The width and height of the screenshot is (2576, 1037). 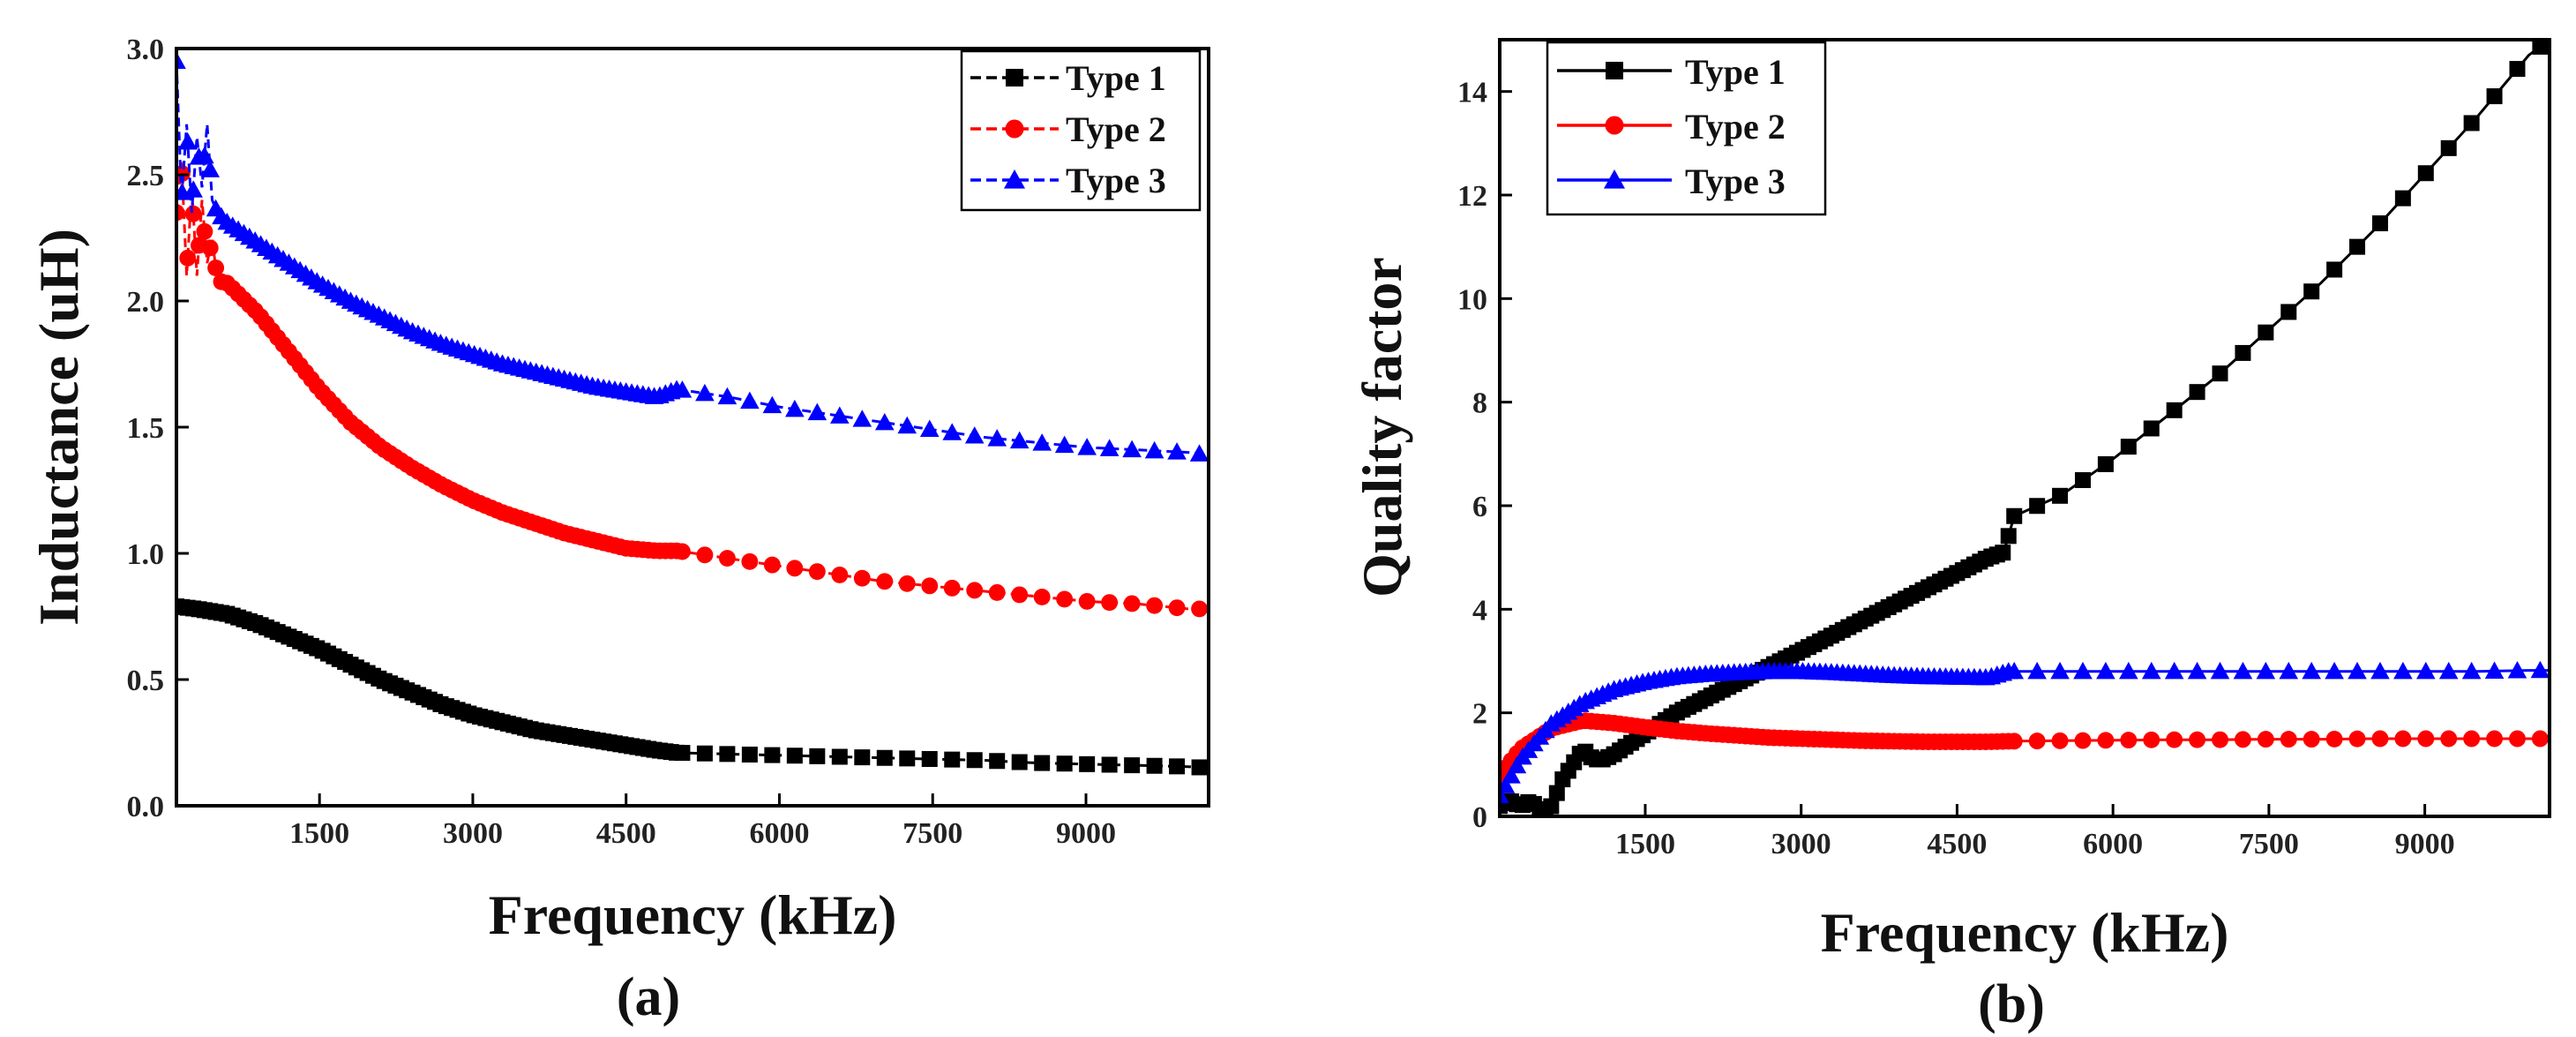 What do you see at coordinates (146, 681) in the screenshot?
I see `panel-a-ytick-label-1: 0.5` at bounding box center [146, 681].